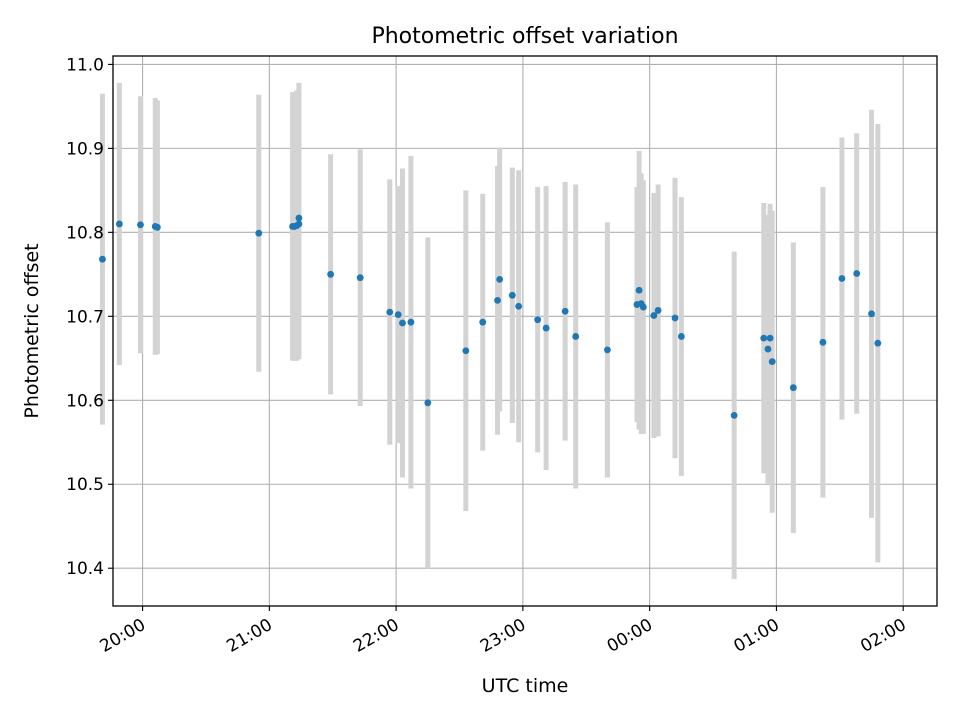 The width and height of the screenshot is (960, 720). Describe the element at coordinates (85, 569) in the screenshot. I see `y-tick-label: 10.4` at that location.